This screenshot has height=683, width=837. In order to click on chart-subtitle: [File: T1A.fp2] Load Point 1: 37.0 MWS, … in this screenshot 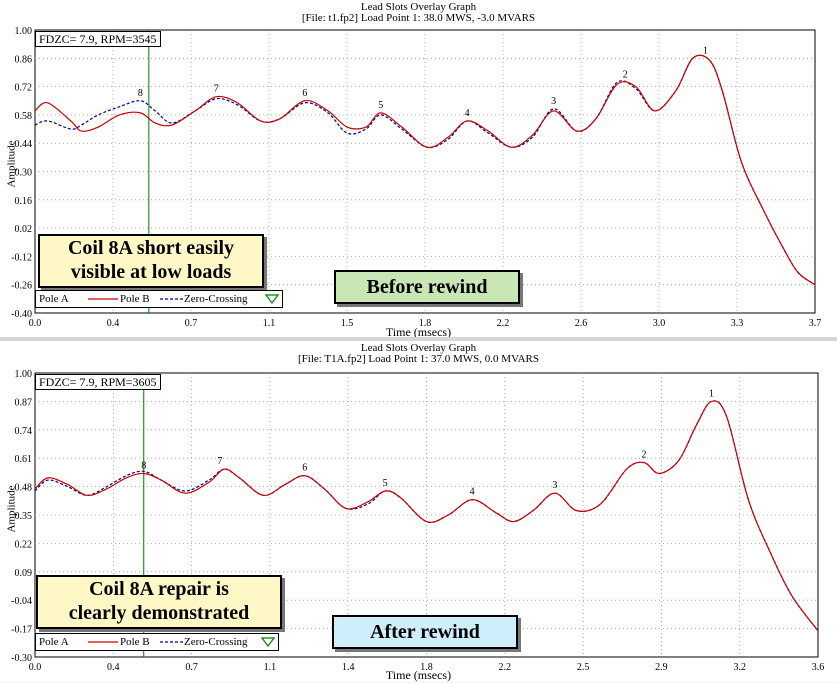, I will do `click(418, 359)`.